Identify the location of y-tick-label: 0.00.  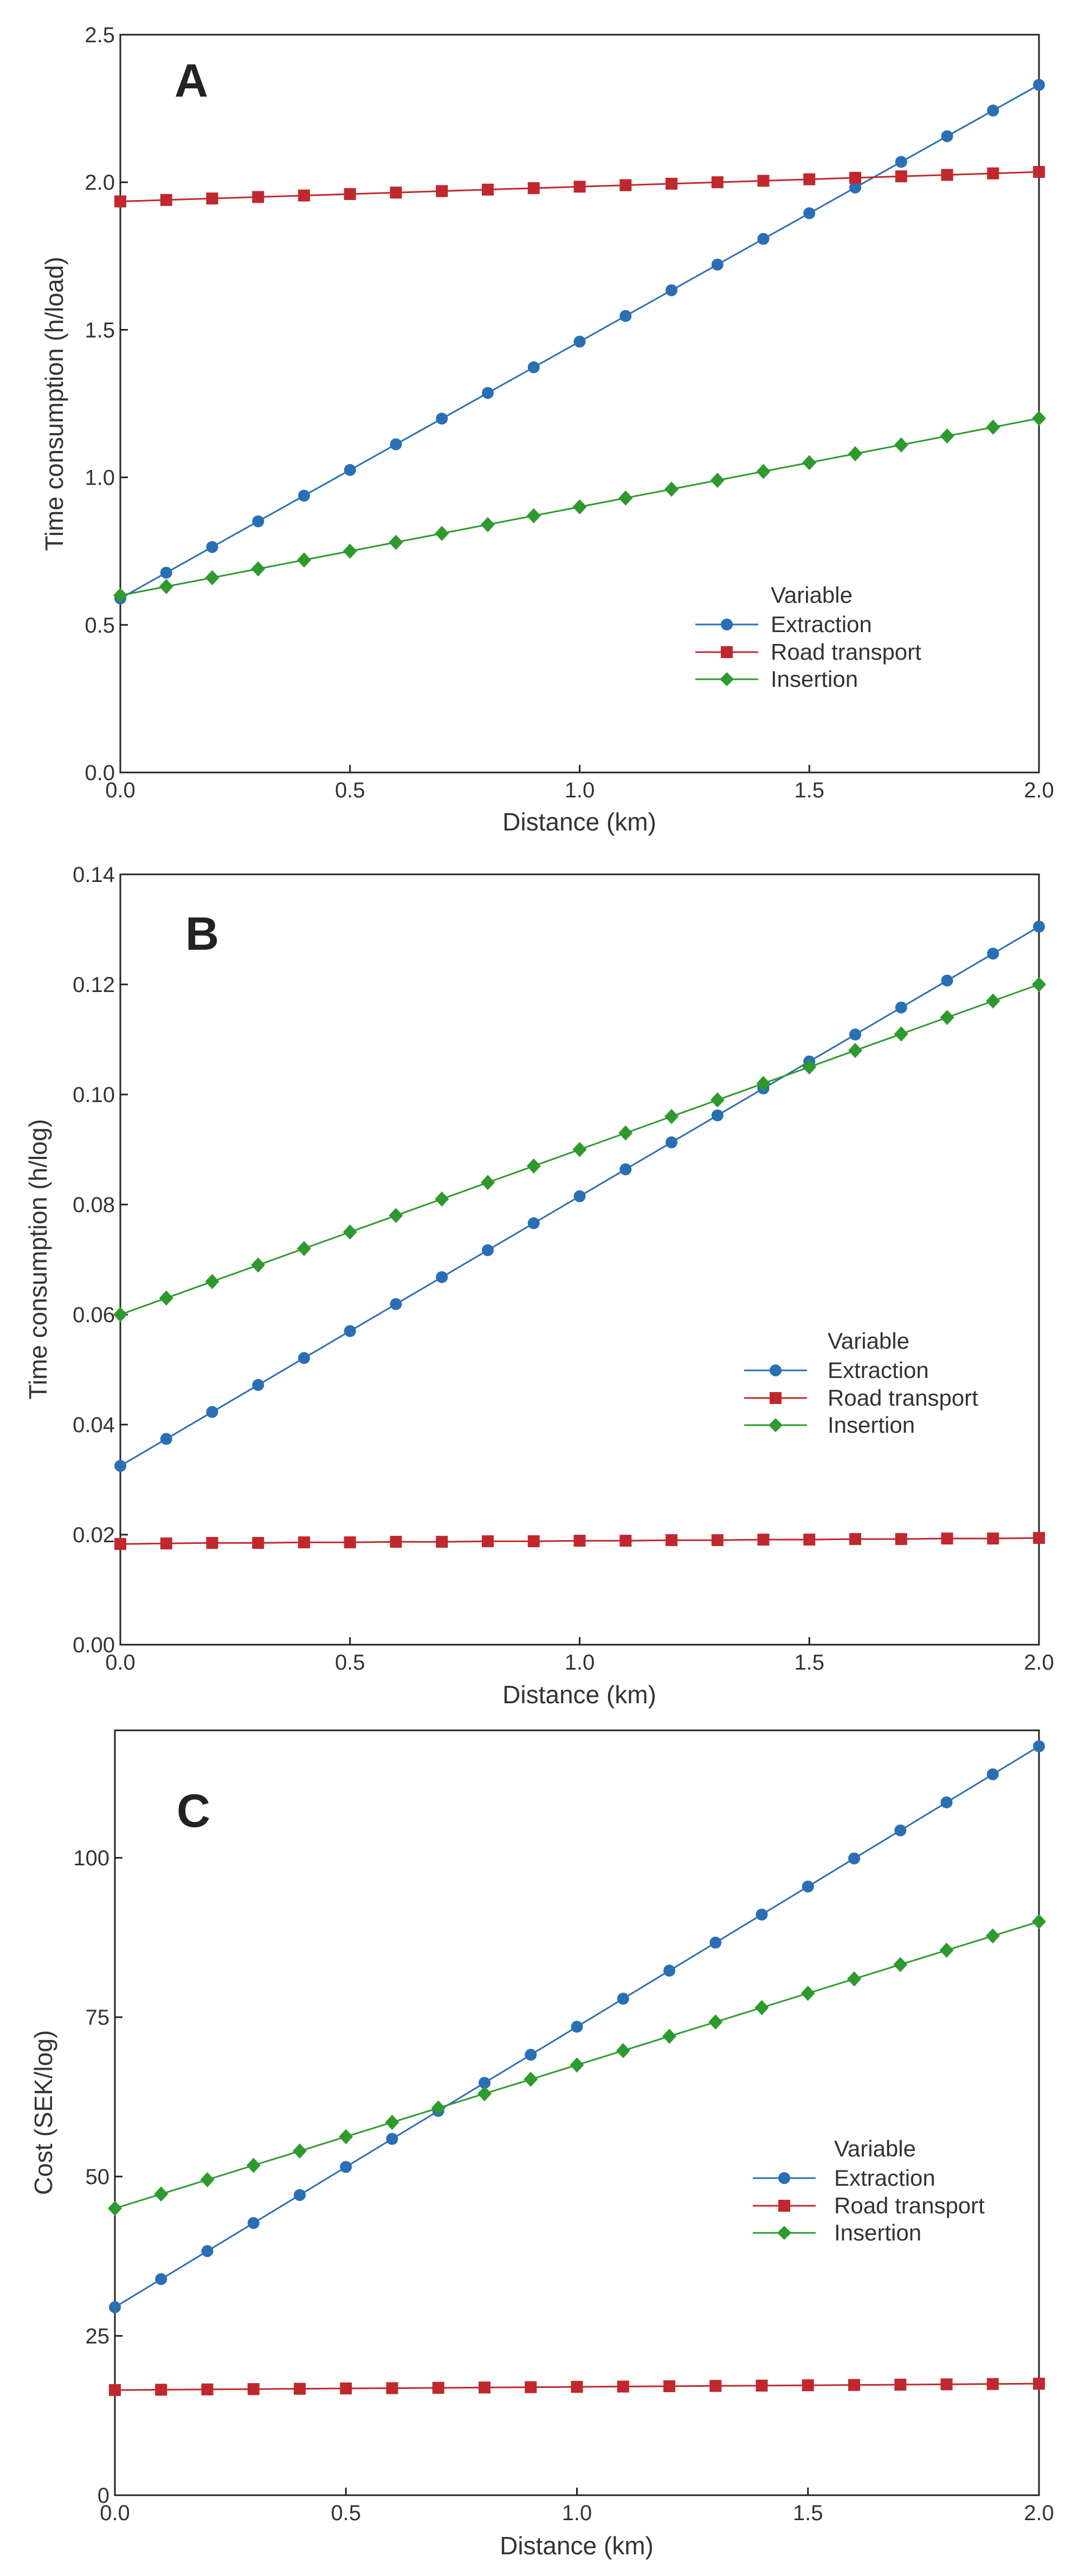
(94, 1645).